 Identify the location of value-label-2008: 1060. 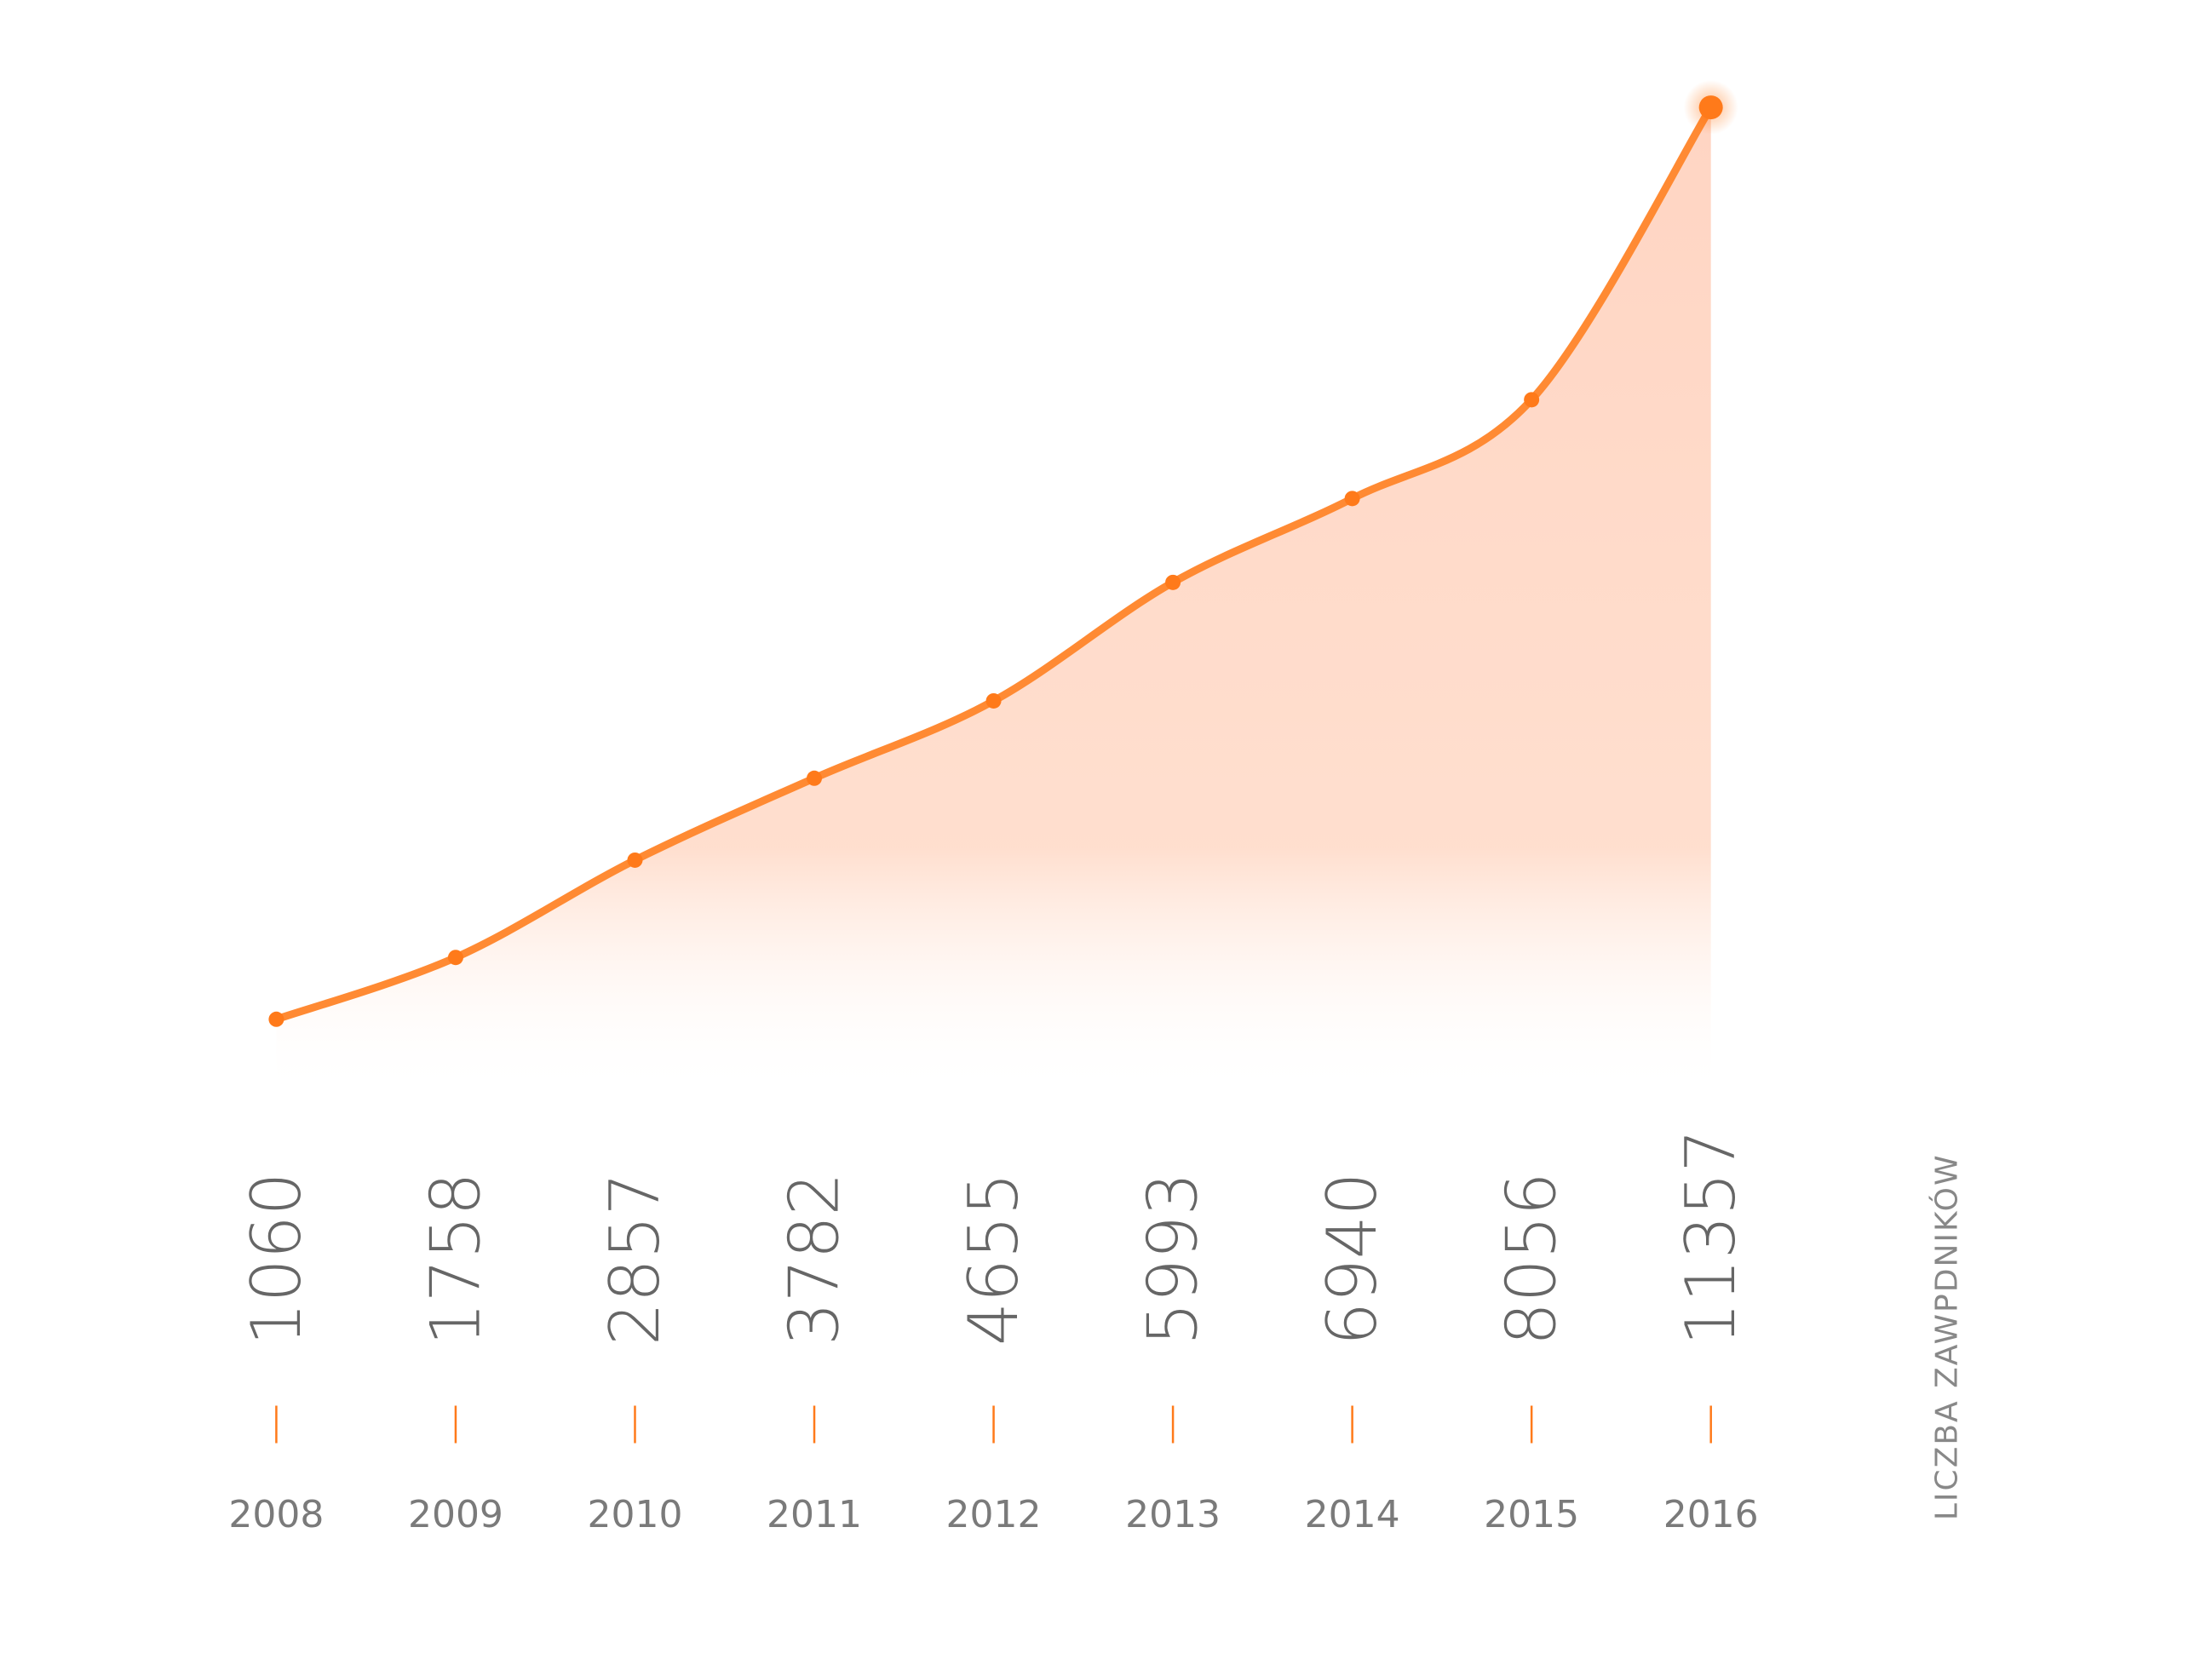
(276, 1259).